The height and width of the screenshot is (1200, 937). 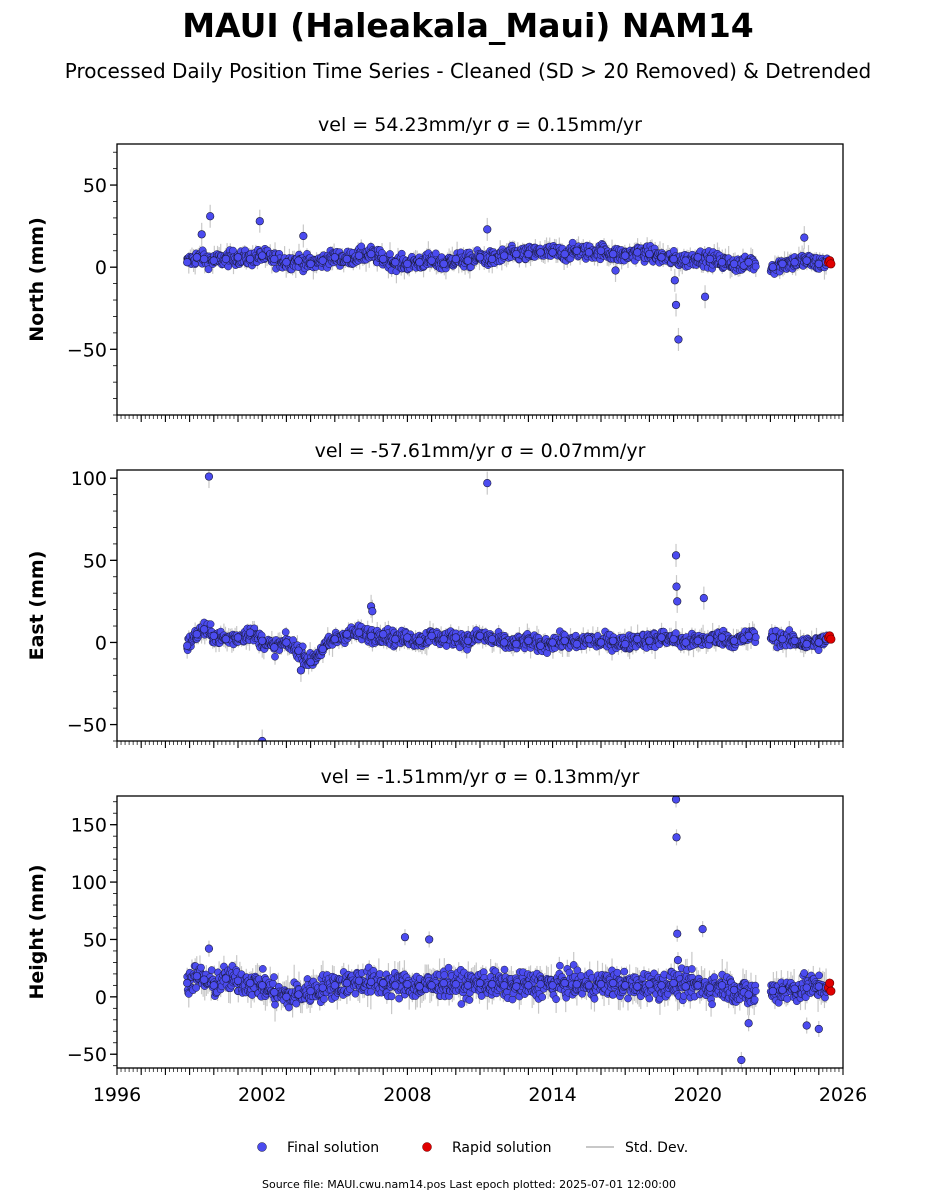 What do you see at coordinates (509, 277) in the screenshot?
I see `plot-area` at bounding box center [509, 277].